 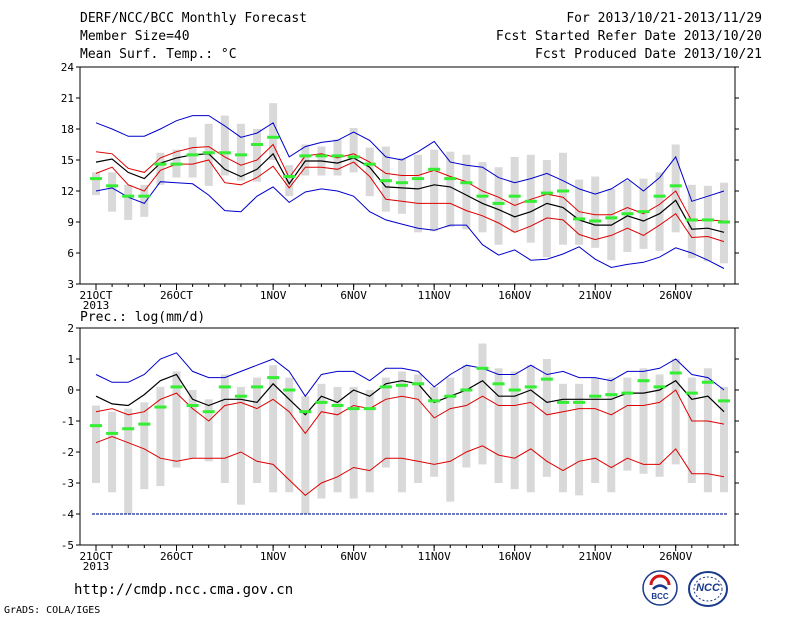 I want to click on forecast-period: For 2013/10/21-2013/11/29, so click(x=664, y=18).